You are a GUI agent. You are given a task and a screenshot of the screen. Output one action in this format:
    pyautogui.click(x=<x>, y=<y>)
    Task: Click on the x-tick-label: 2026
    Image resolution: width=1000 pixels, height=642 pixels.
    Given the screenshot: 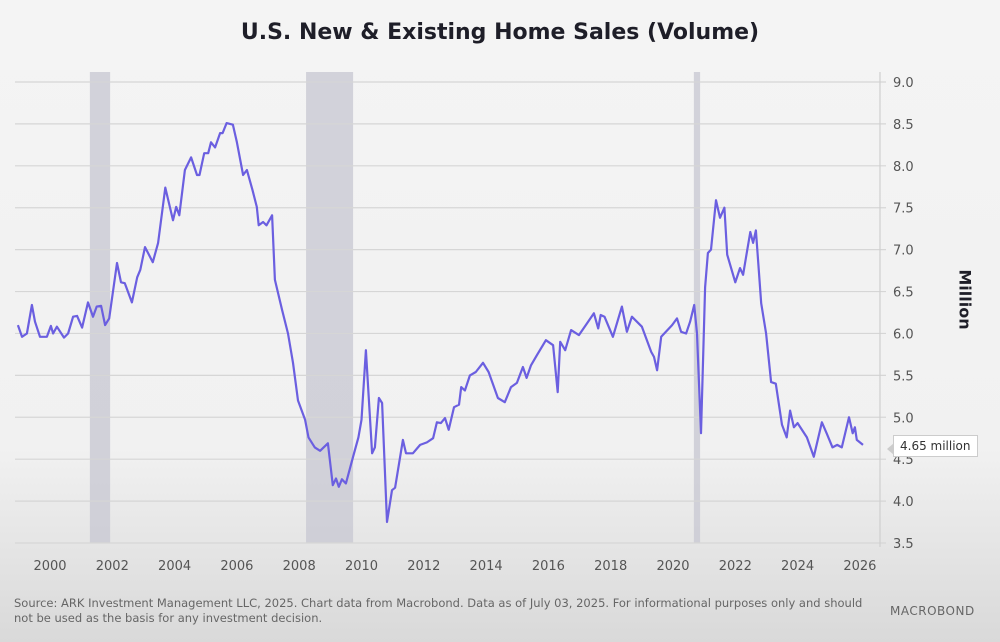 What is the action you would take?
    pyautogui.click(x=859, y=566)
    